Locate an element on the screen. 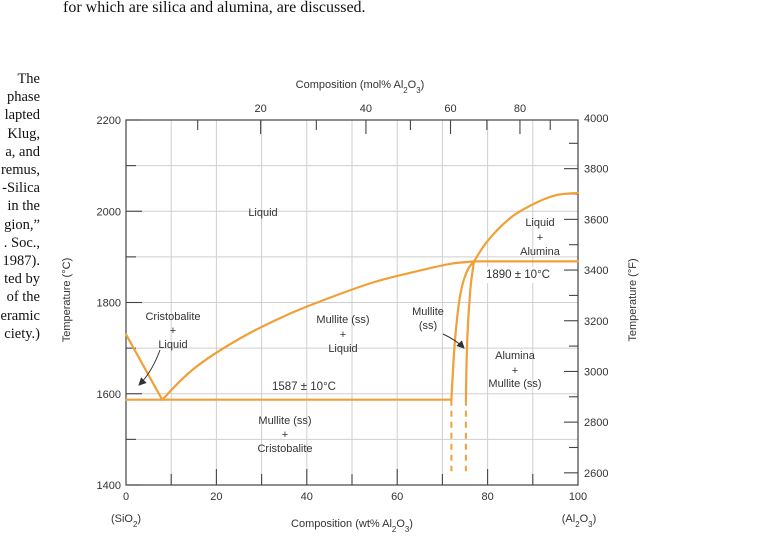 The image size is (766, 553). phase-line-mullite-left-boundary is located at coordinates (463, 330).